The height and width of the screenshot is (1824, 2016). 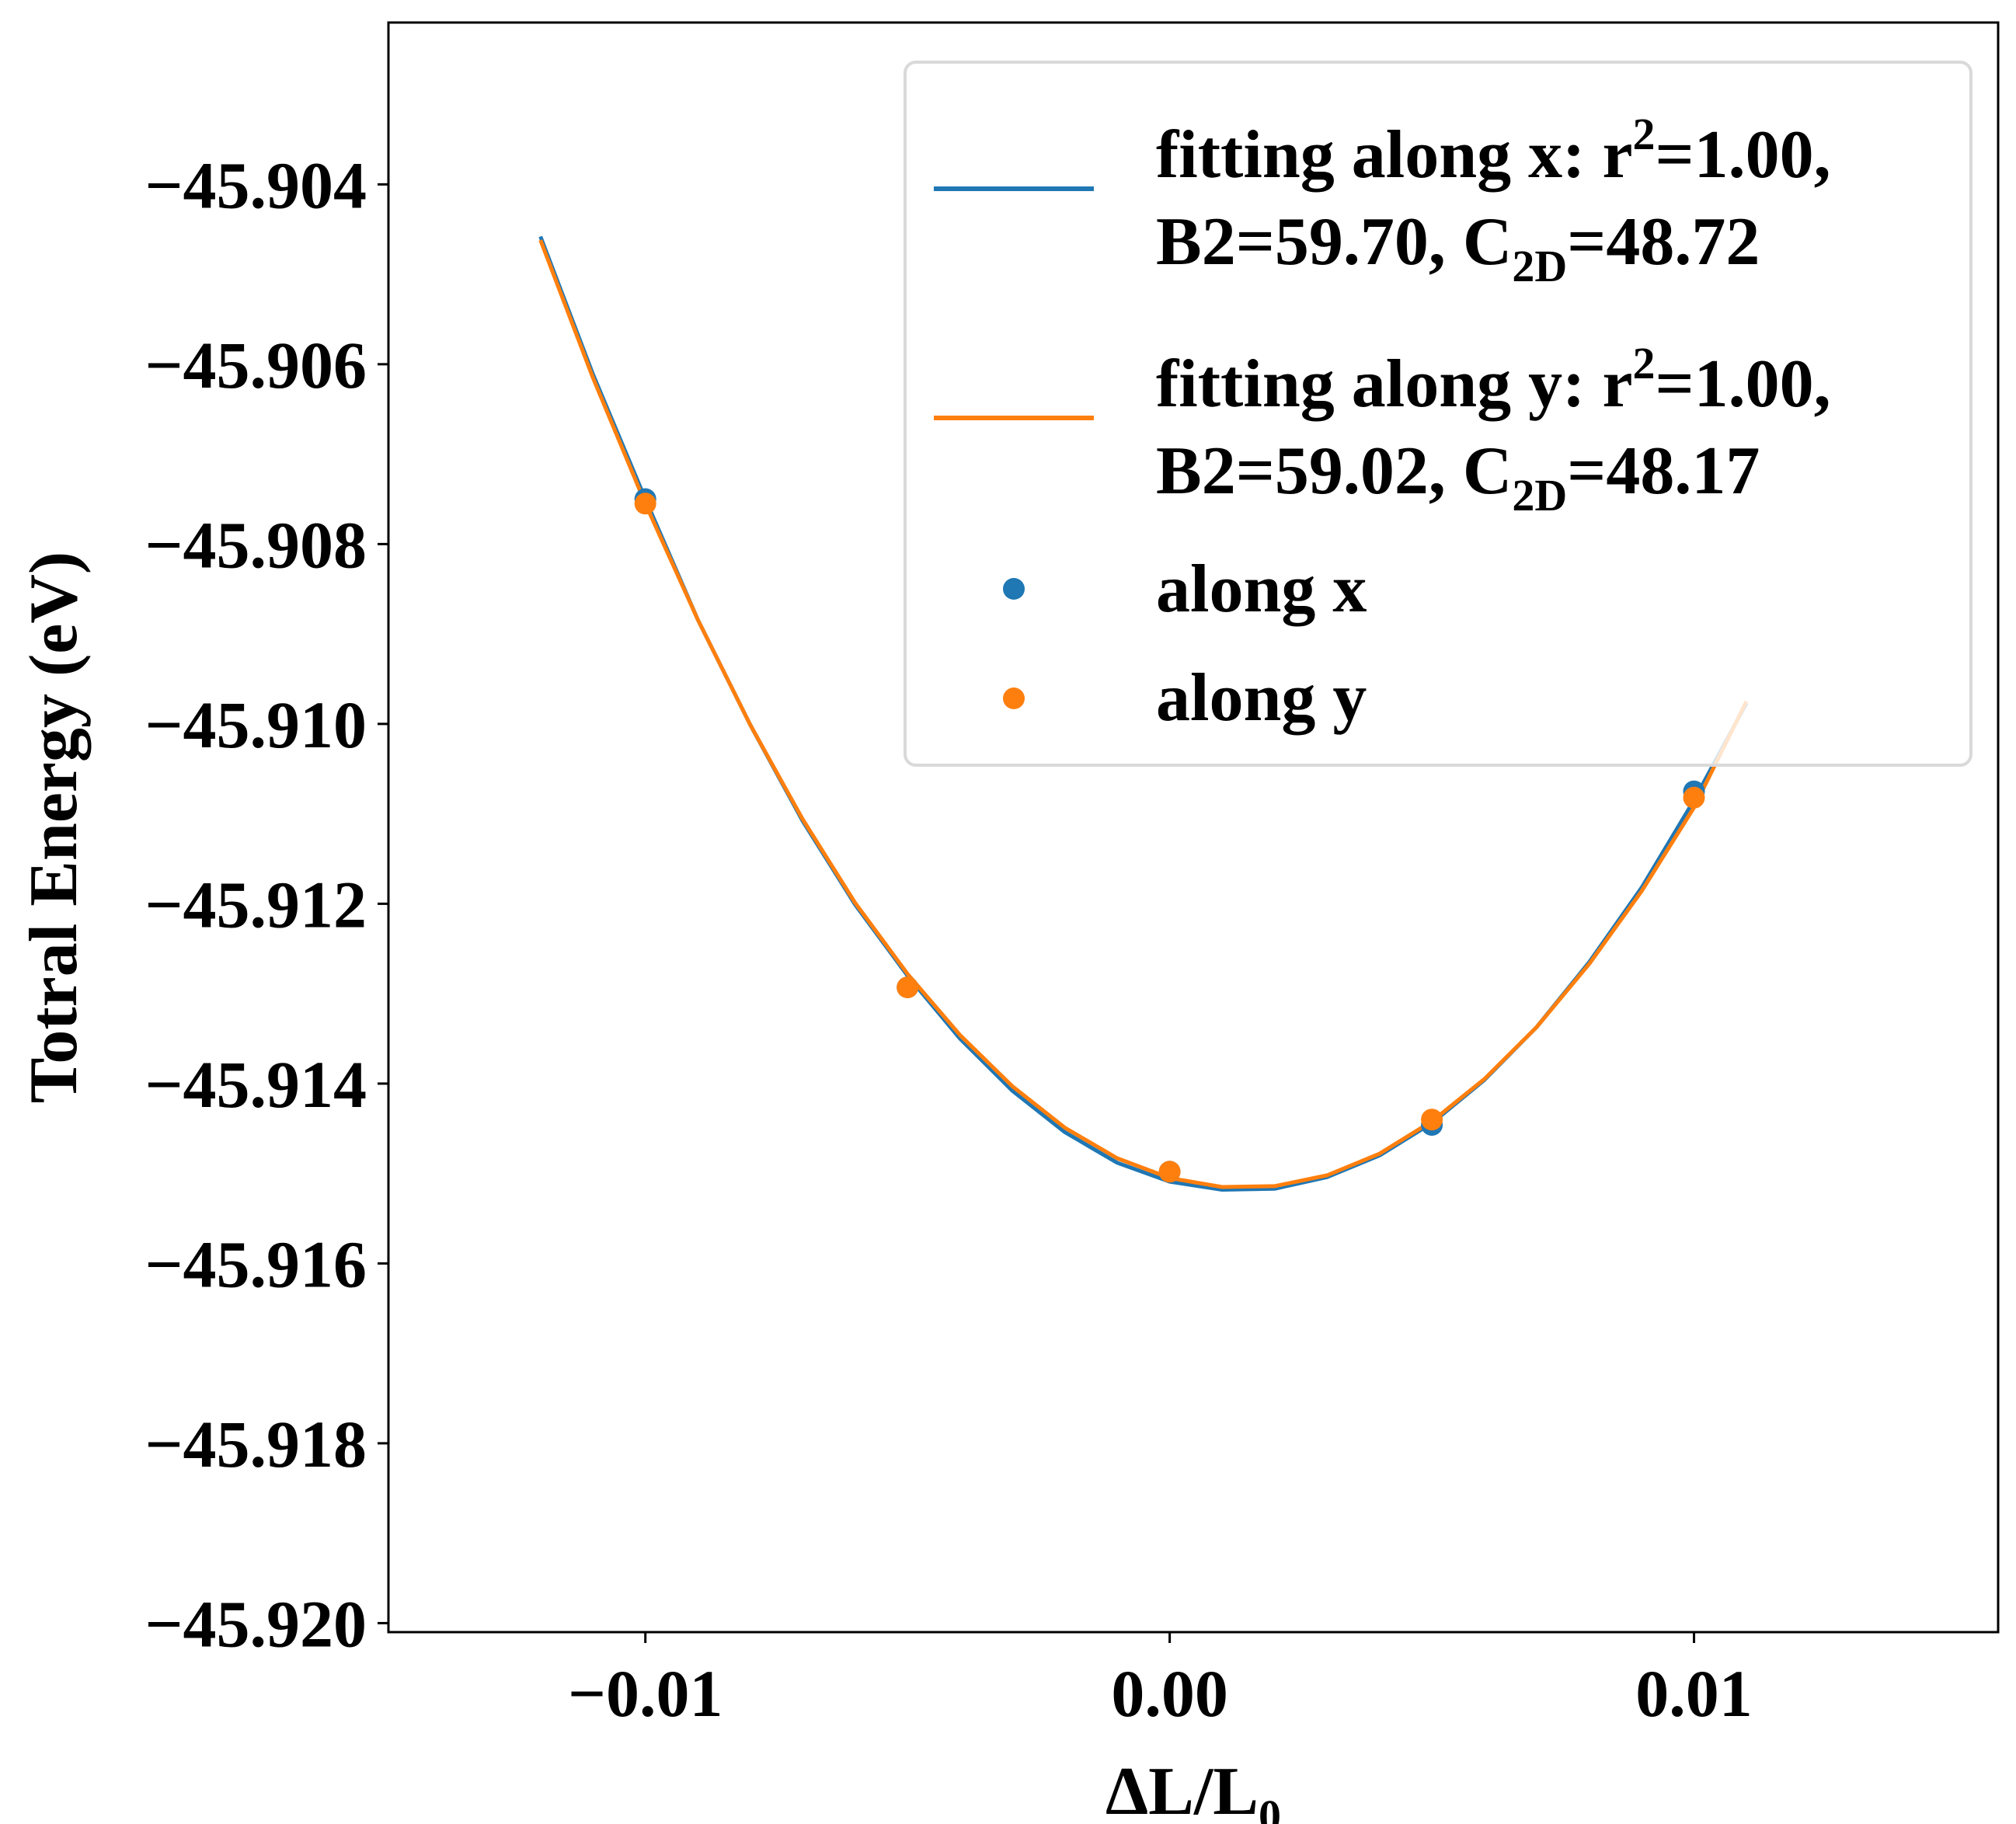 I want to click on y-tick-label: −45.916, so click(x=255, y=1264).